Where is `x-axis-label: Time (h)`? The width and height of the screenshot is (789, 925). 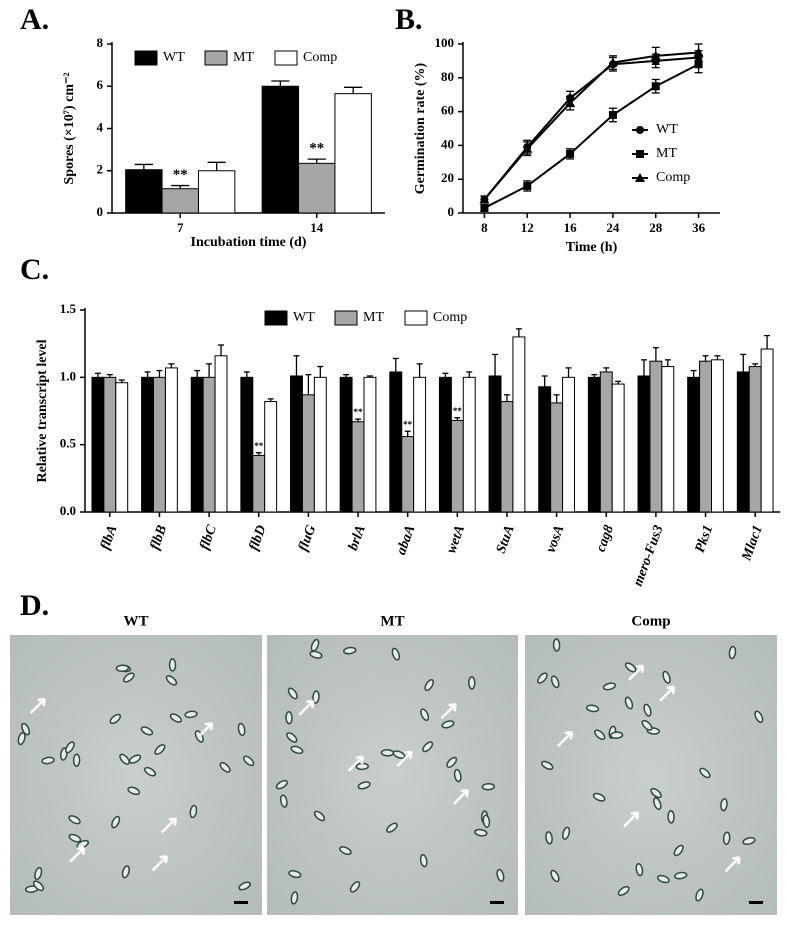
x-axis-label: Time (h) is located at coordinates (592, 247).